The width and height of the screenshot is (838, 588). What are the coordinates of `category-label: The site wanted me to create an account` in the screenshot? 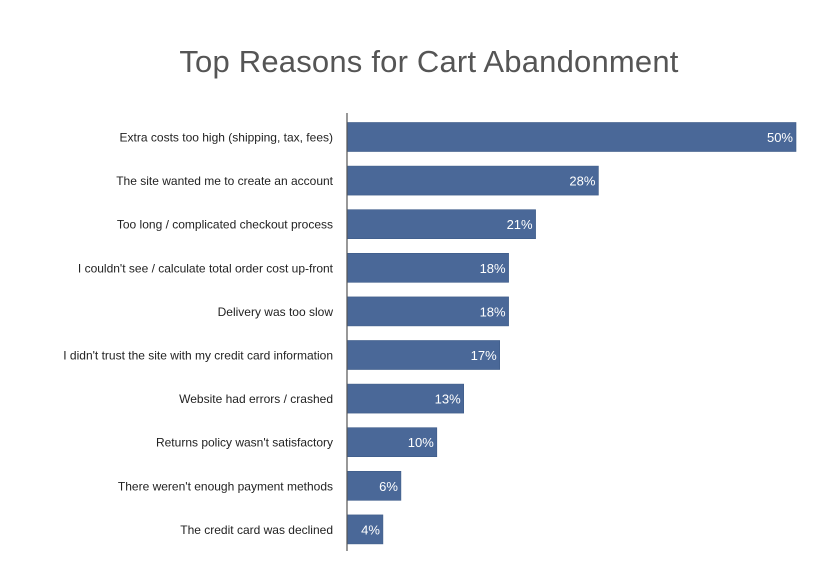 It's located at (224, 181).